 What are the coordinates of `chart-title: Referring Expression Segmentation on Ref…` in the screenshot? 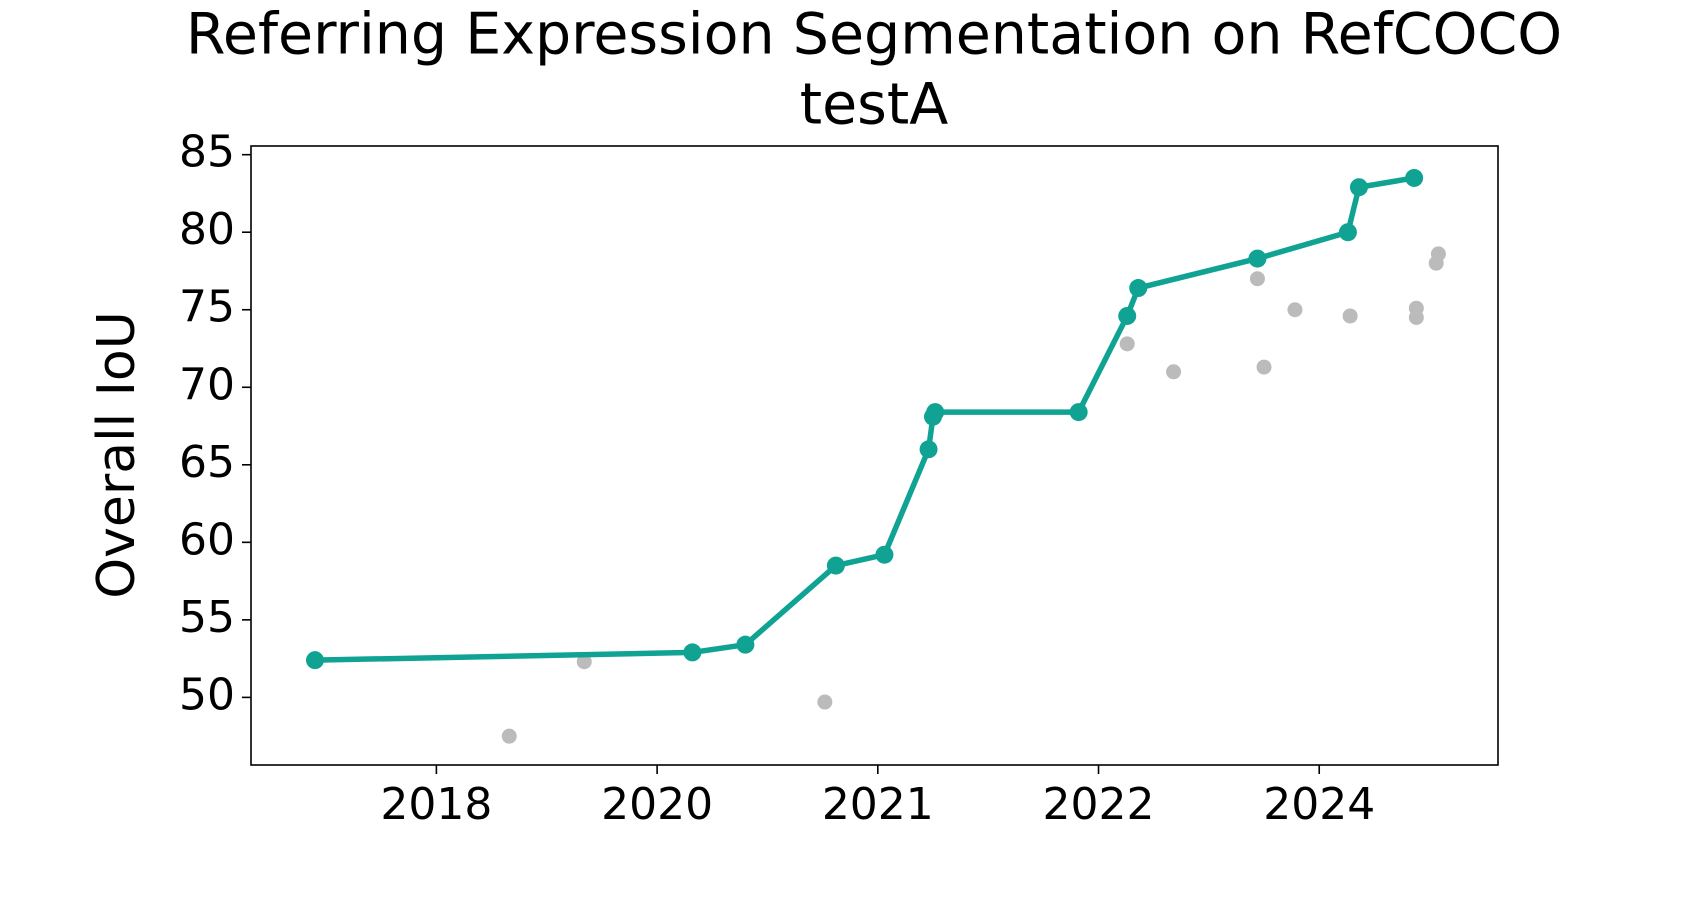 It's located at (874, 35).